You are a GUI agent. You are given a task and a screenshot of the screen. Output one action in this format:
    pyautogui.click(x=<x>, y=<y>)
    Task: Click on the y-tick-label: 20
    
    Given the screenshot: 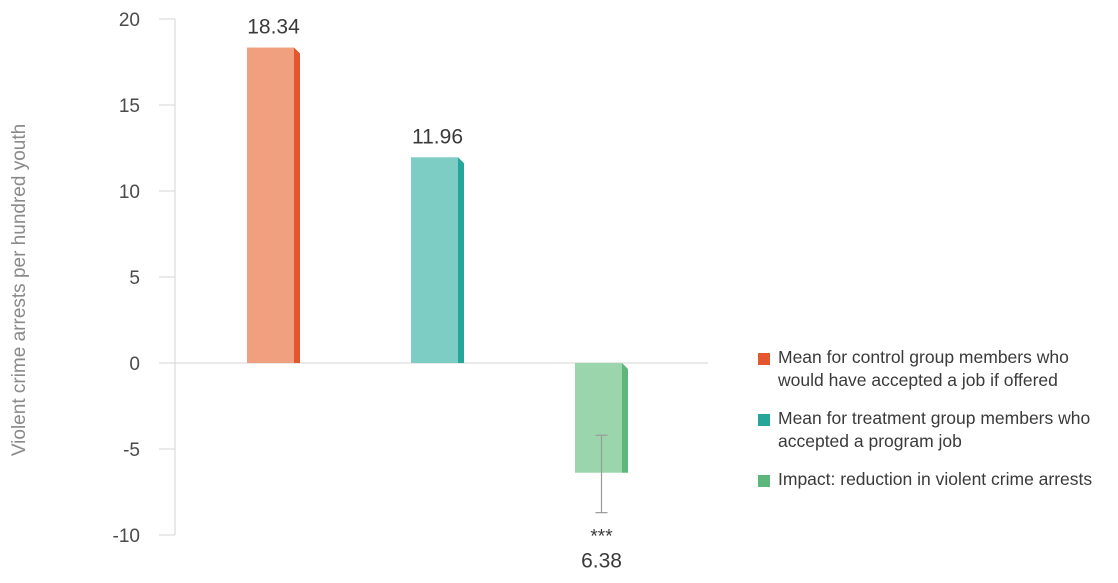 What is the action you would take?
    pyautogui.click(x=129, y=20)
    